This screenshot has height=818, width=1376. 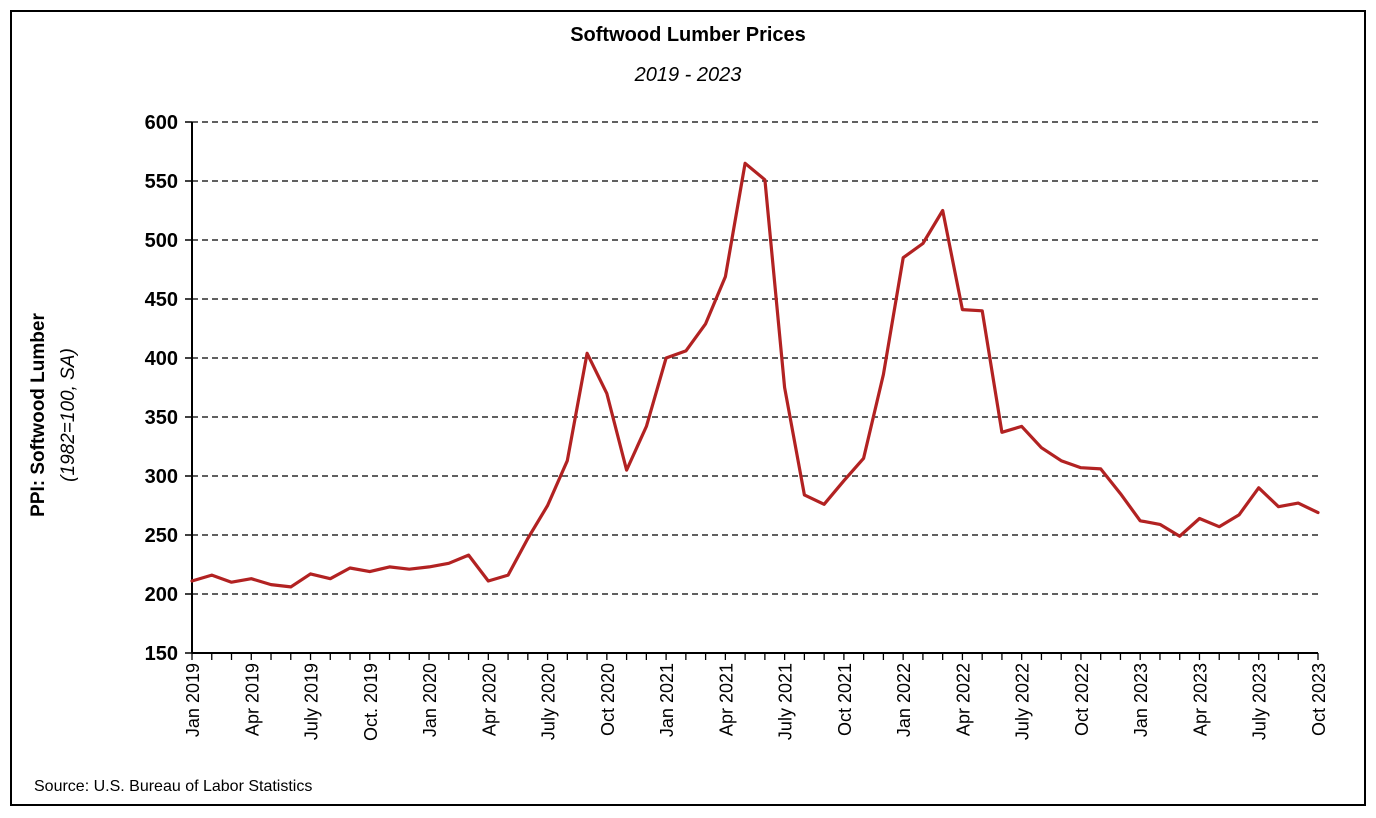 What do you see at coordinates (1023, 701) in the screenshot?
I see `x-tick-label: July 2022` at bounding box center [1023, 701].